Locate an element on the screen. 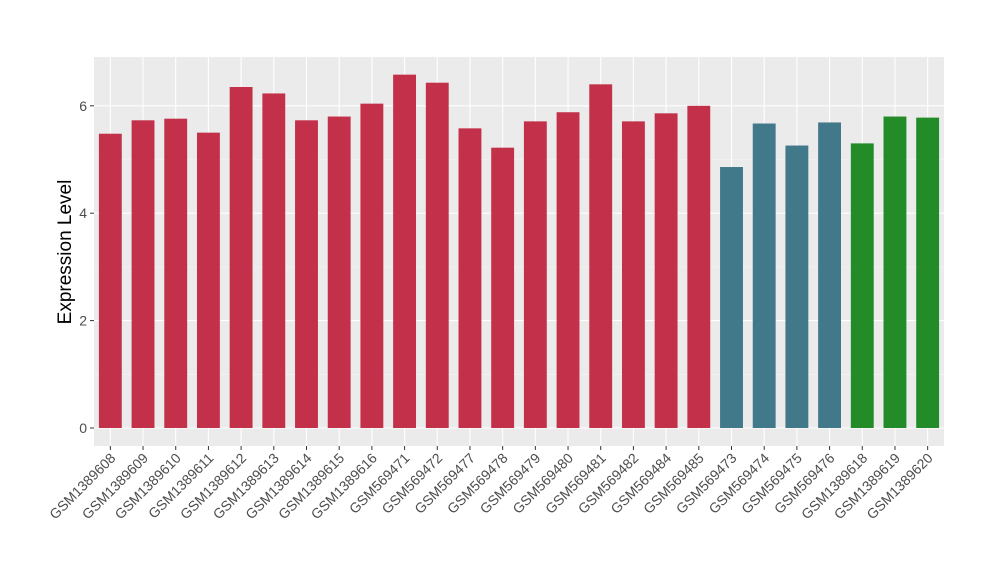 Image resolution: width=1000 pixels, height=585 pixels. bar-gsm569480 is located at coordinates (568, 270).